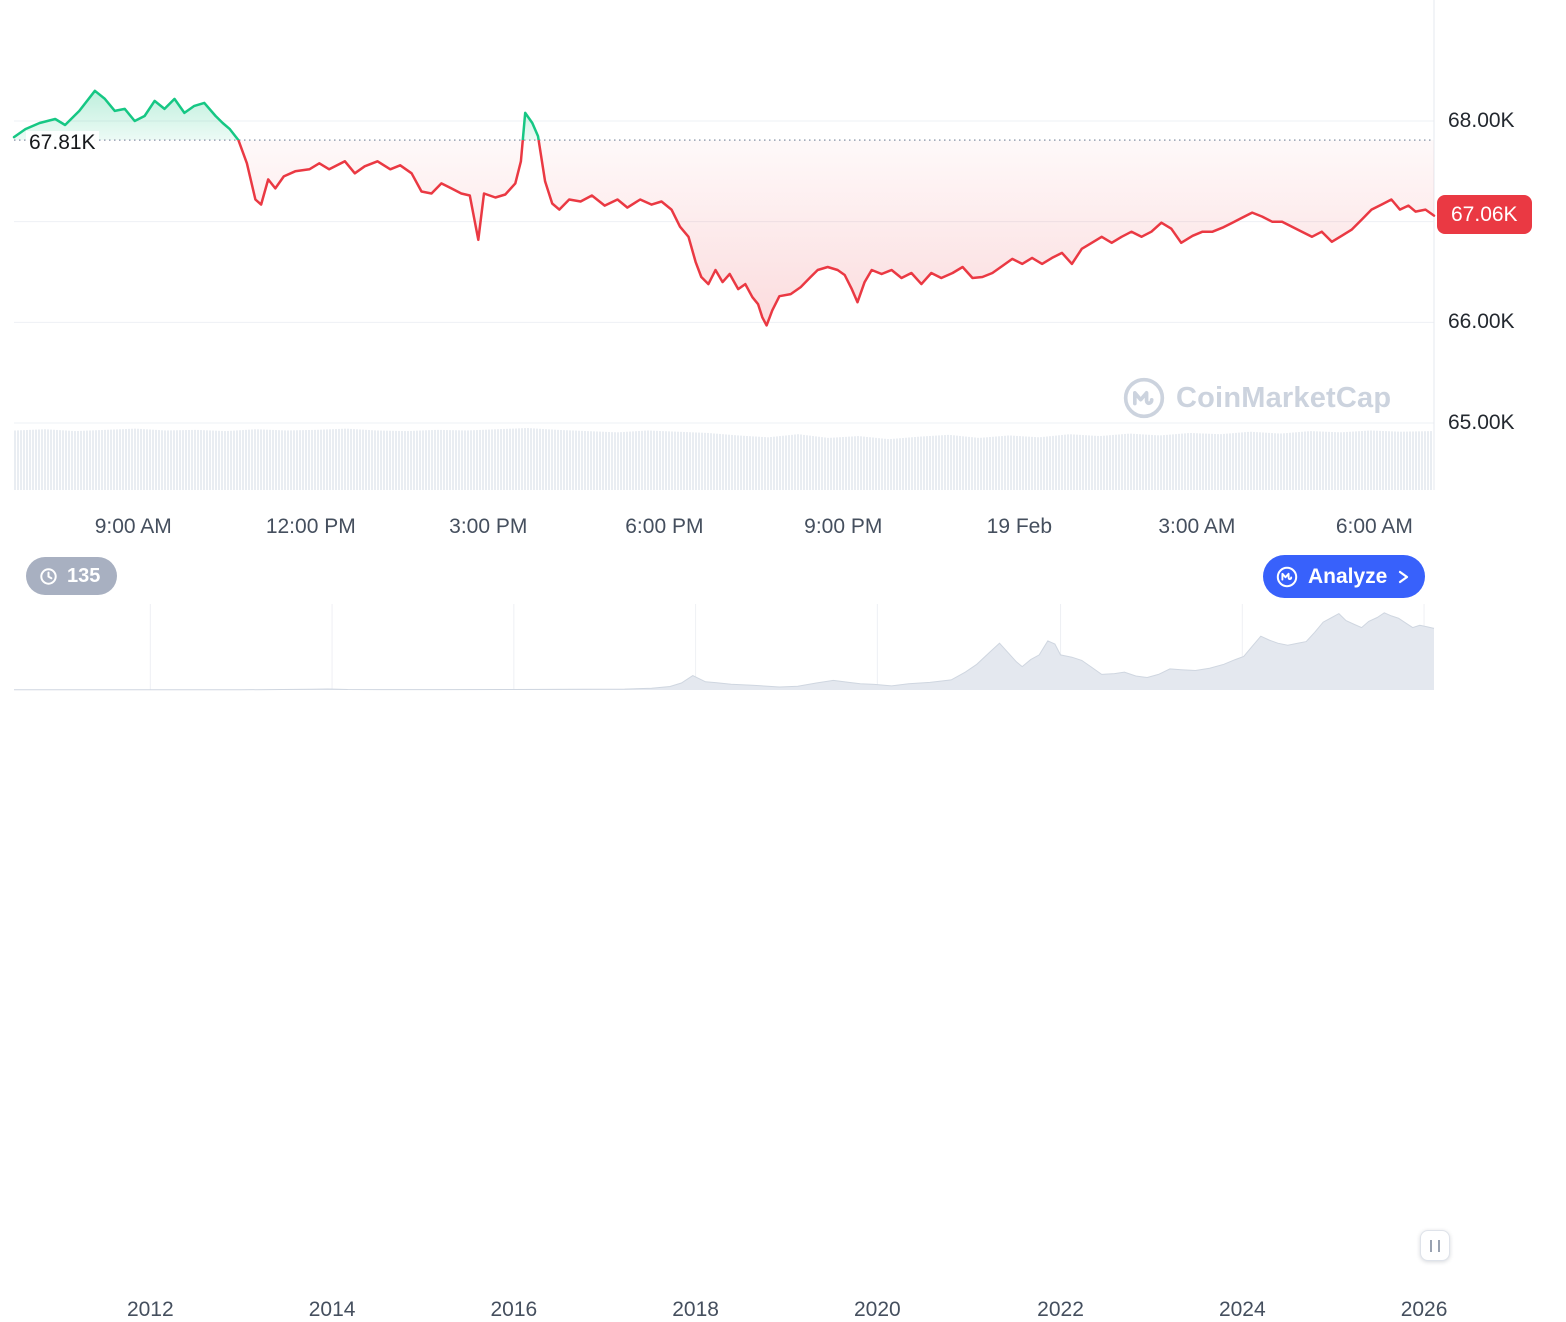  Describe the element at coordinates (310, 526) in the screenshot. I see `x-axis-label: 12:00 PM` at that location.